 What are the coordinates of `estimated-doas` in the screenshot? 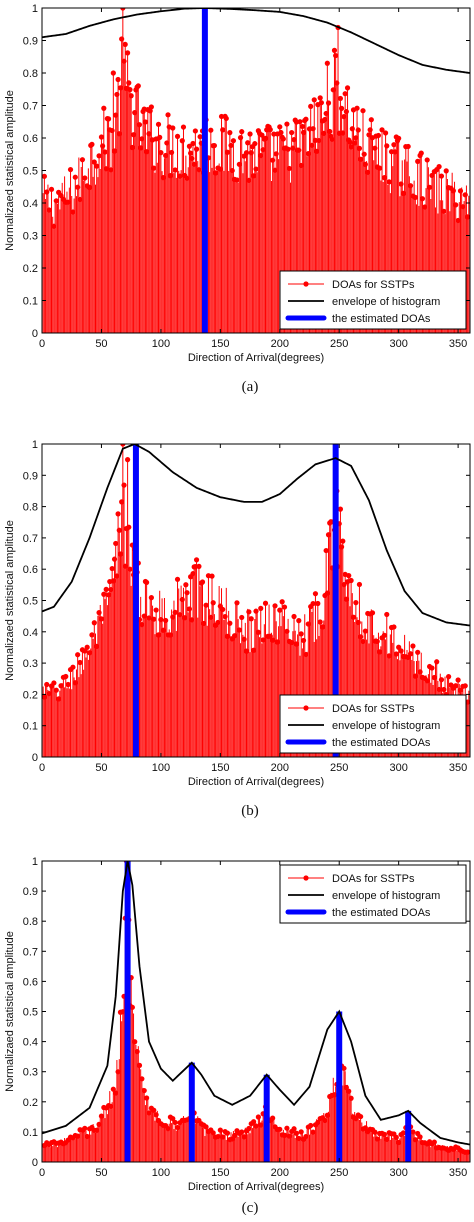 It's located at (268, 1011).